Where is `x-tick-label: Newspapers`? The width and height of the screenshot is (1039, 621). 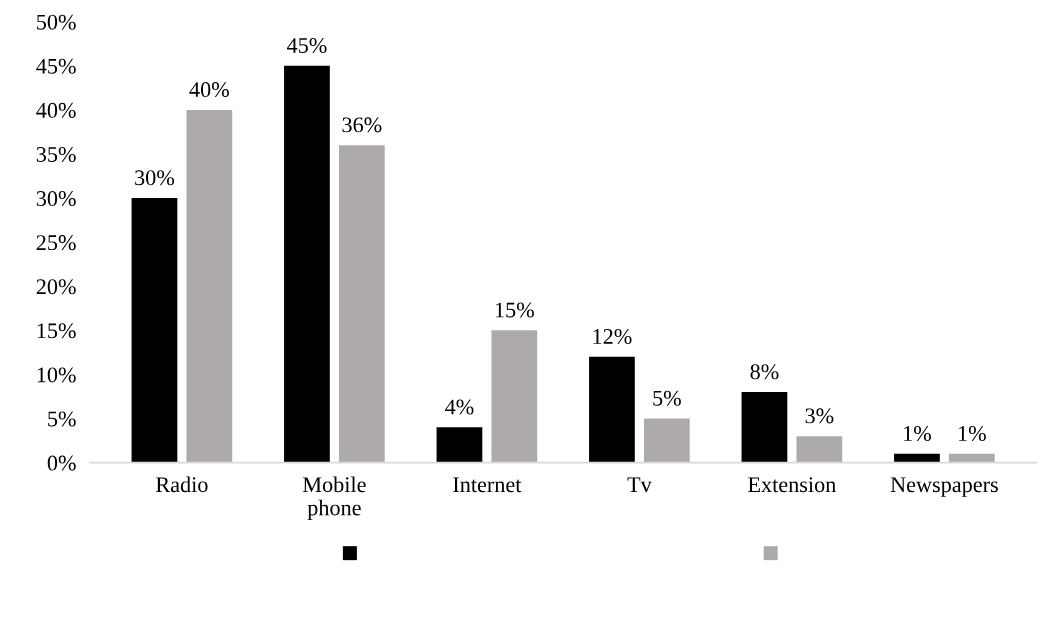
x-tick-label: Newspapers is located at coordinates (944, 487).